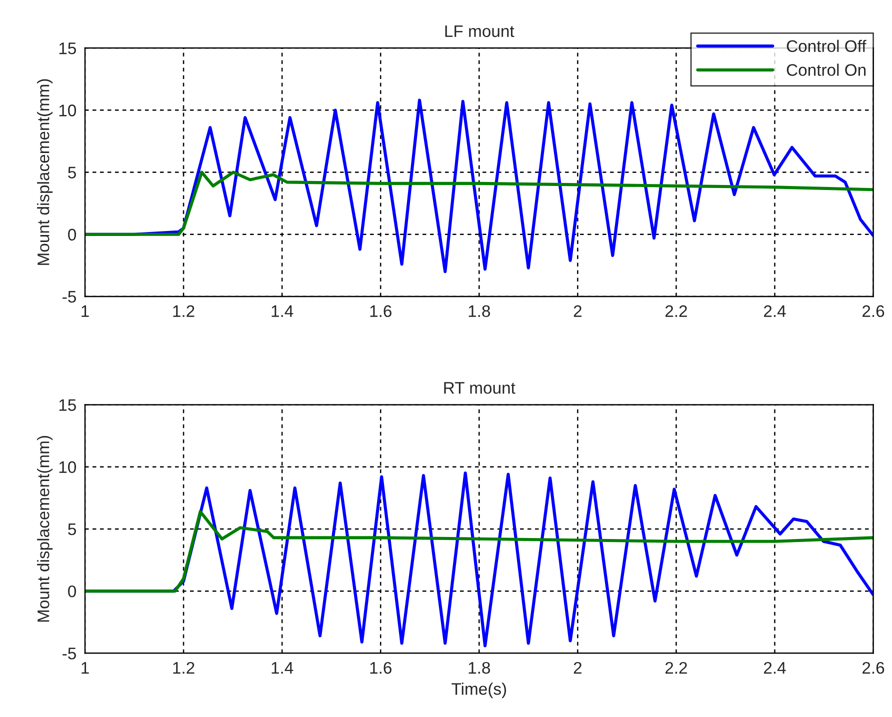 The width and height of the screenshot is (892, 717). I want to click on chart-title: LF mount, so click(479, 31).